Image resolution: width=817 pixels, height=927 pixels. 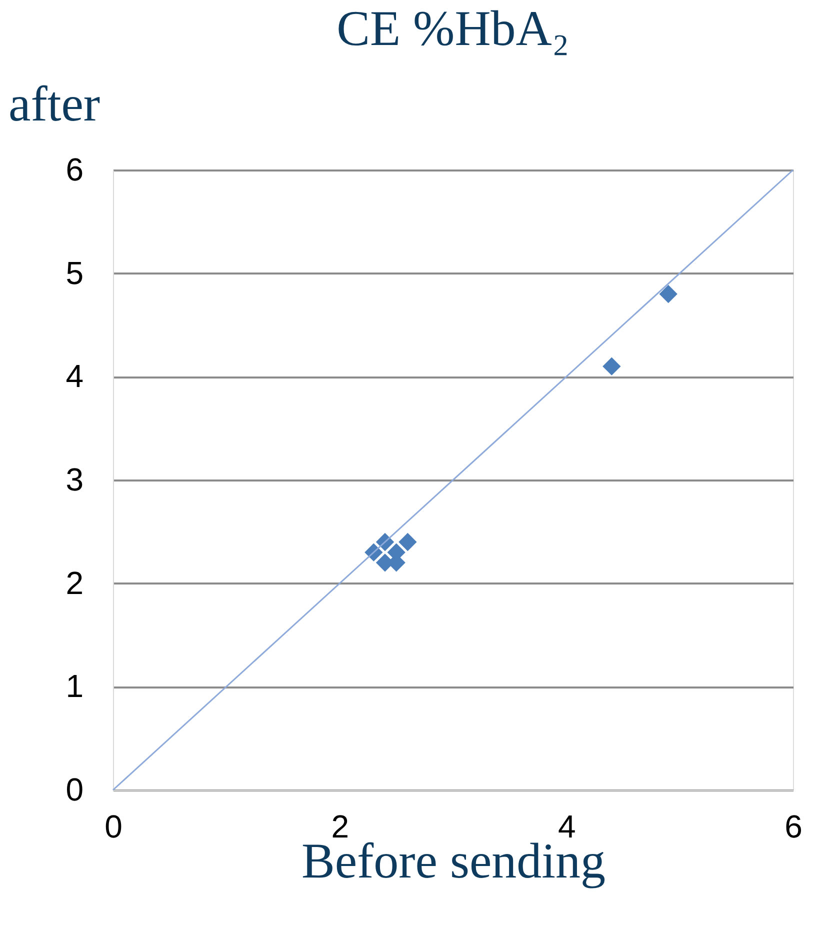 I want to click on y-tick-label: 5, so click(x=75, y=272).